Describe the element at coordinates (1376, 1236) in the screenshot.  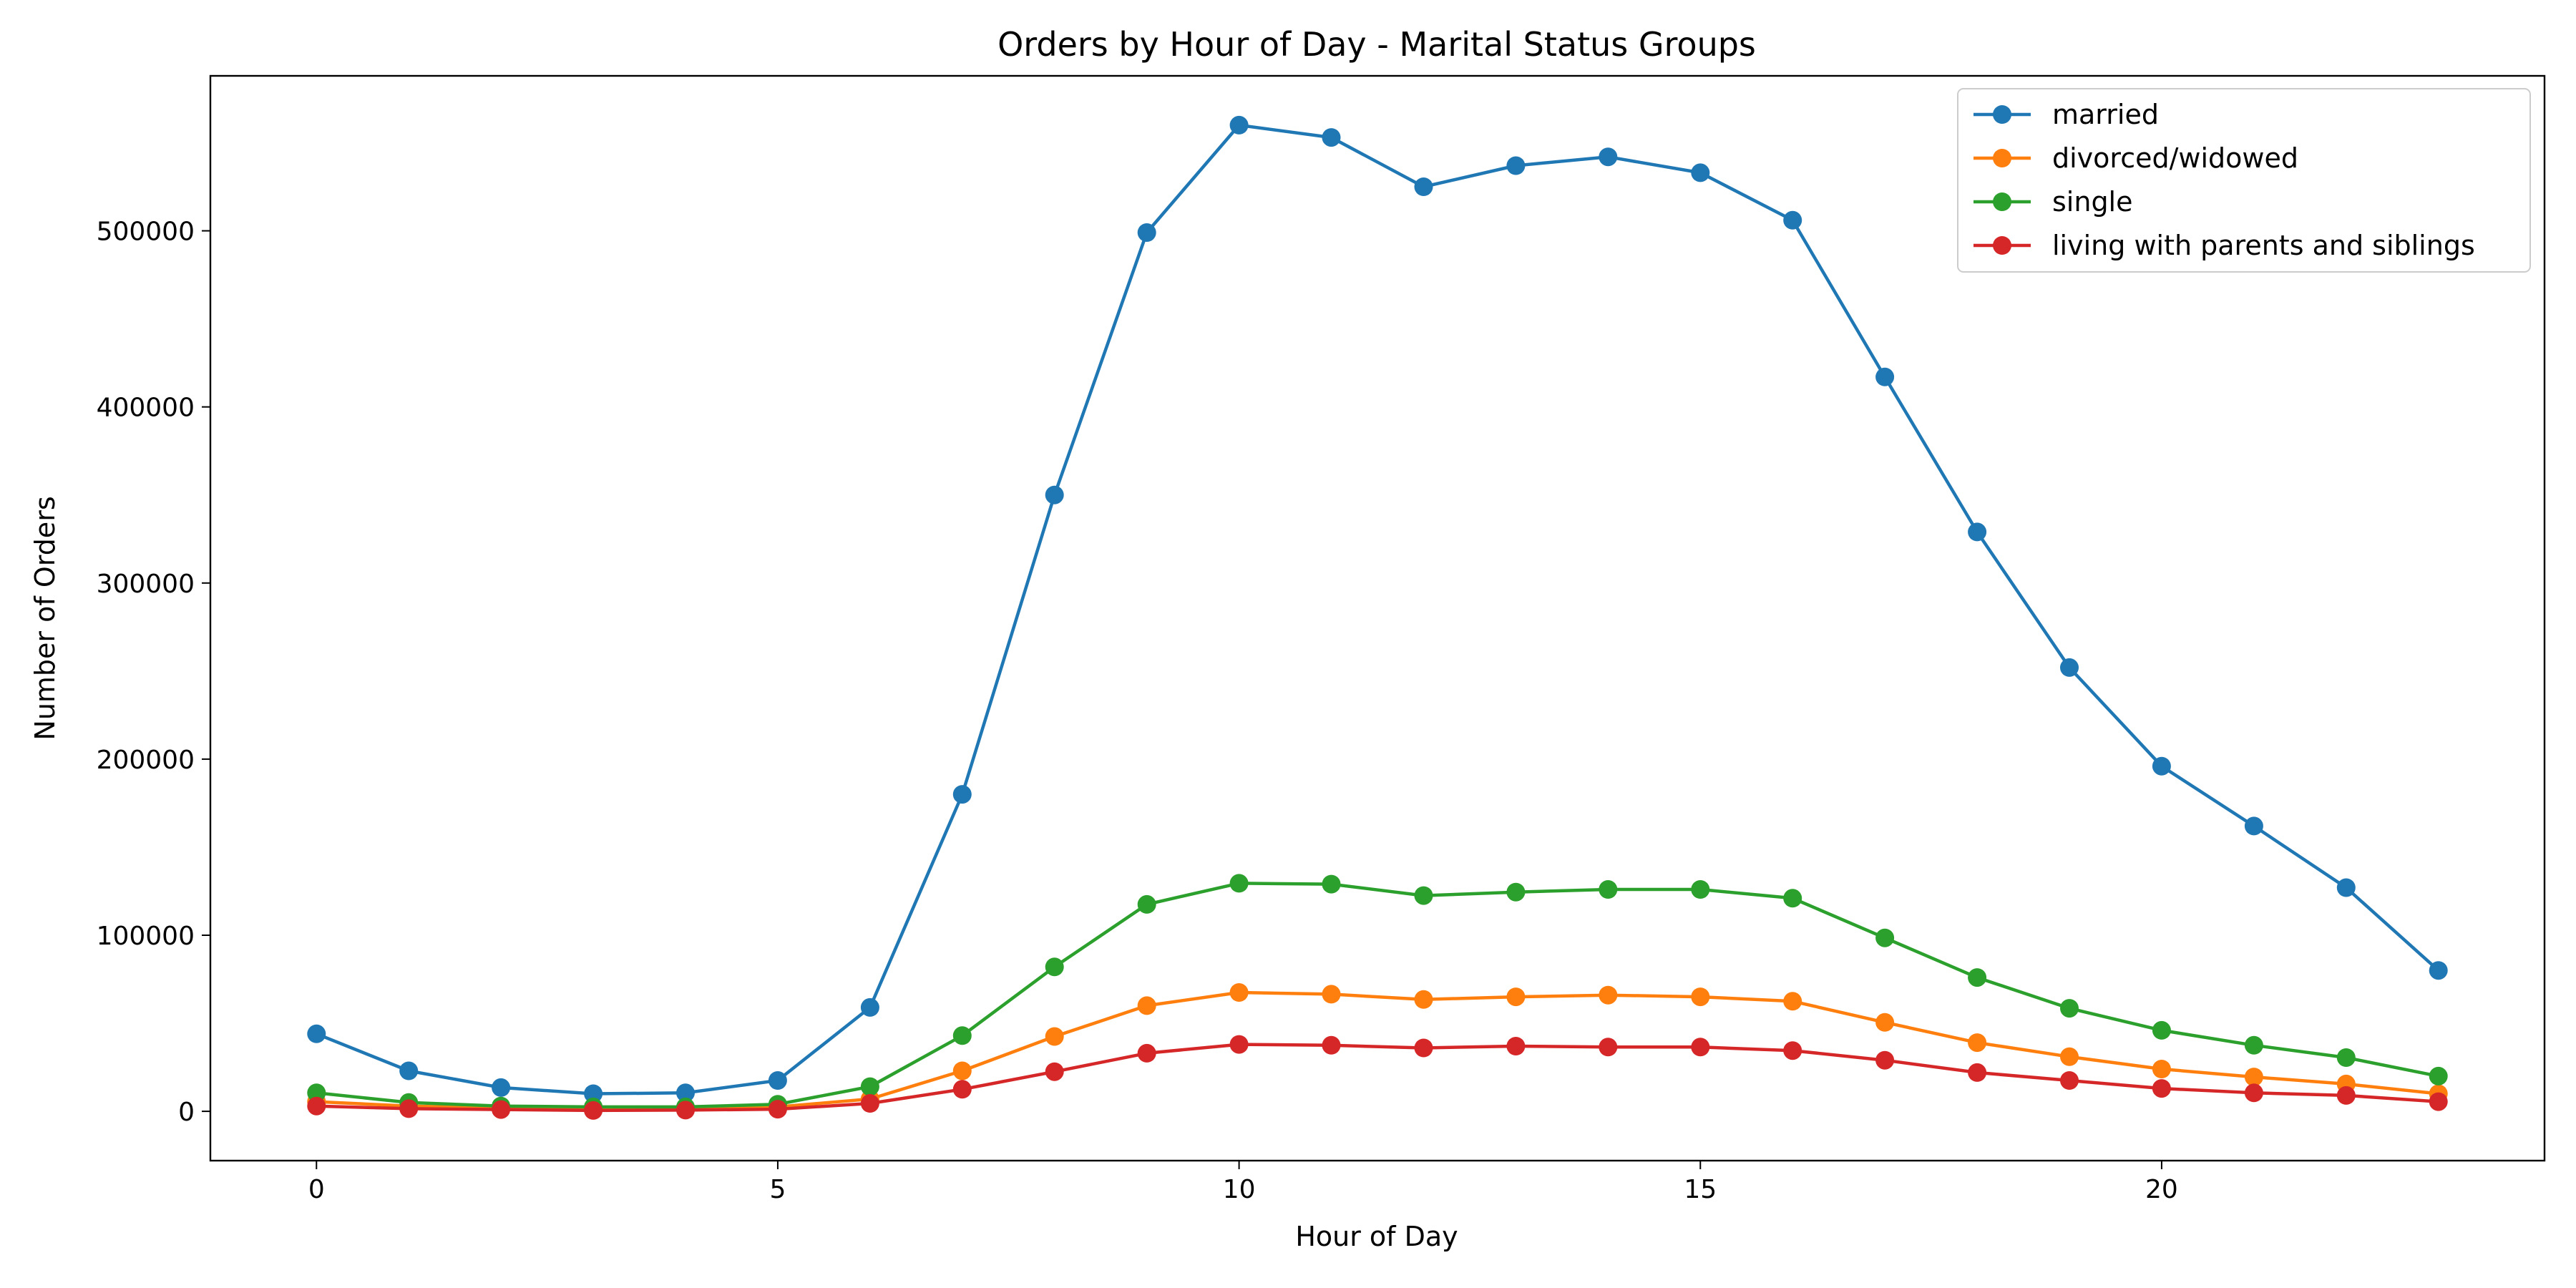
I see `x-axis-label: Hour of Day` at that location.